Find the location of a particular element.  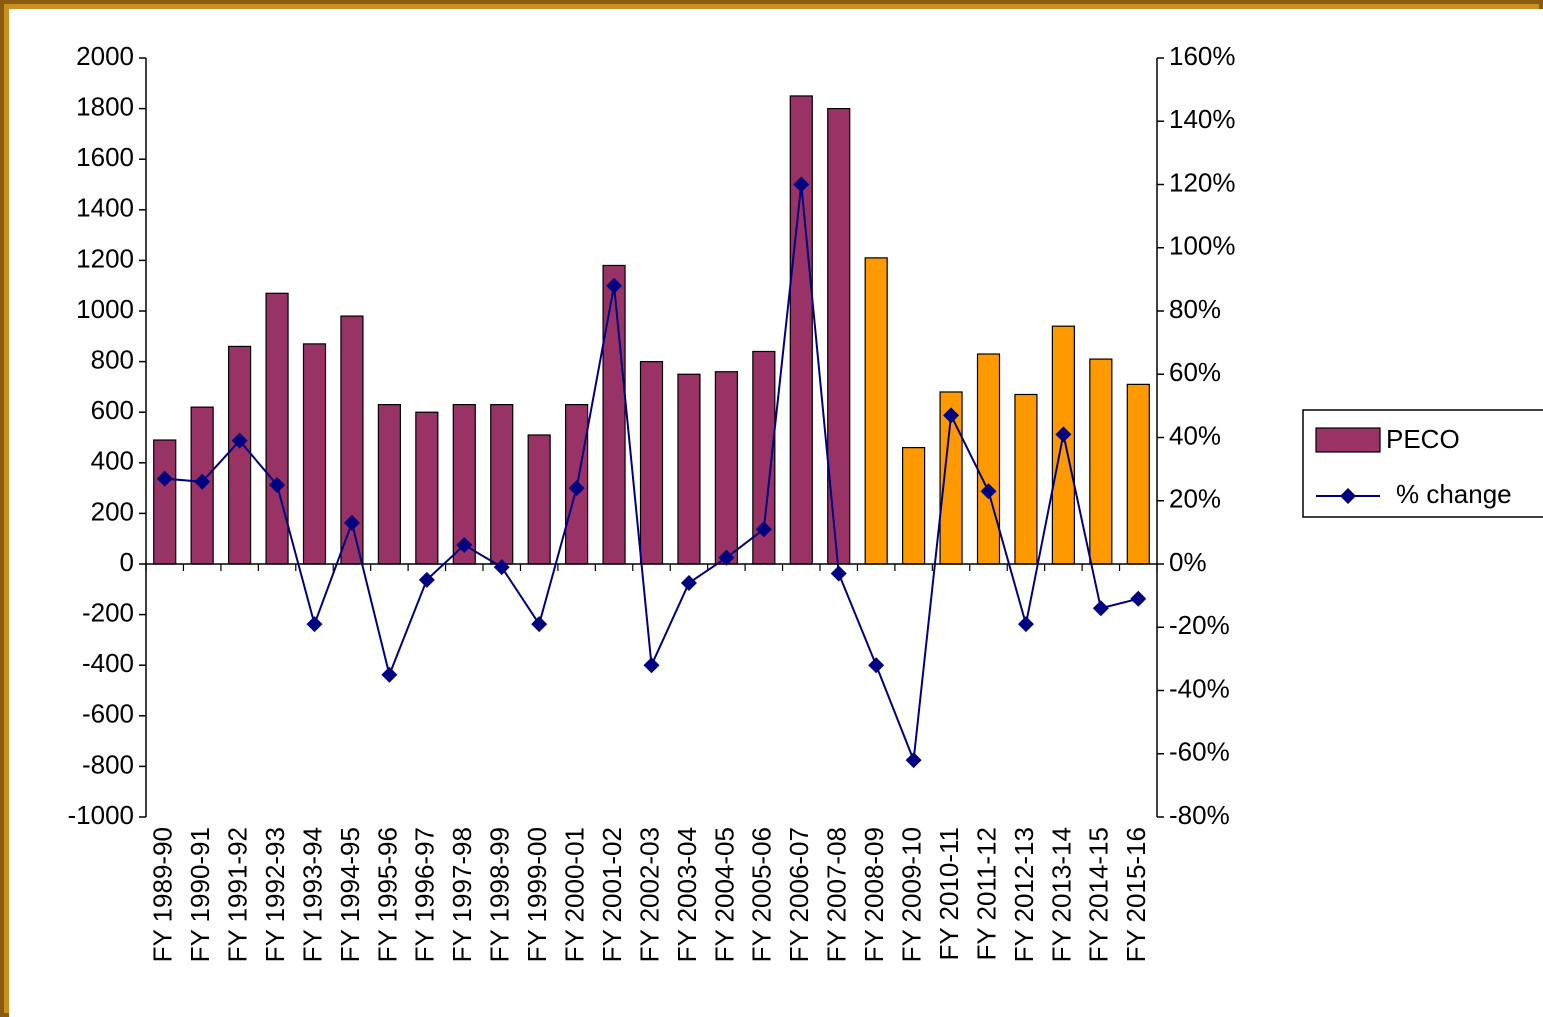

x-tick-label: FY 2001-02 is located at coordinates (612, 894).